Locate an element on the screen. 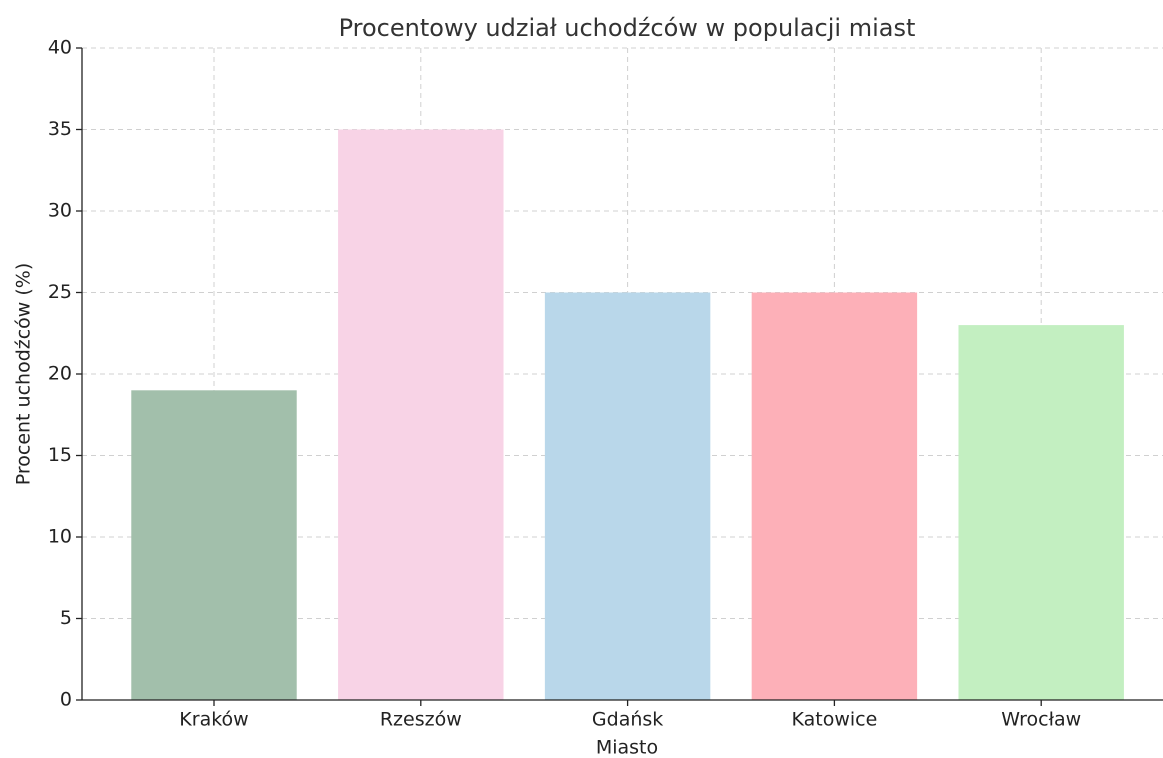  x-tick-label: Katowice is located at coordinates (835, 720).